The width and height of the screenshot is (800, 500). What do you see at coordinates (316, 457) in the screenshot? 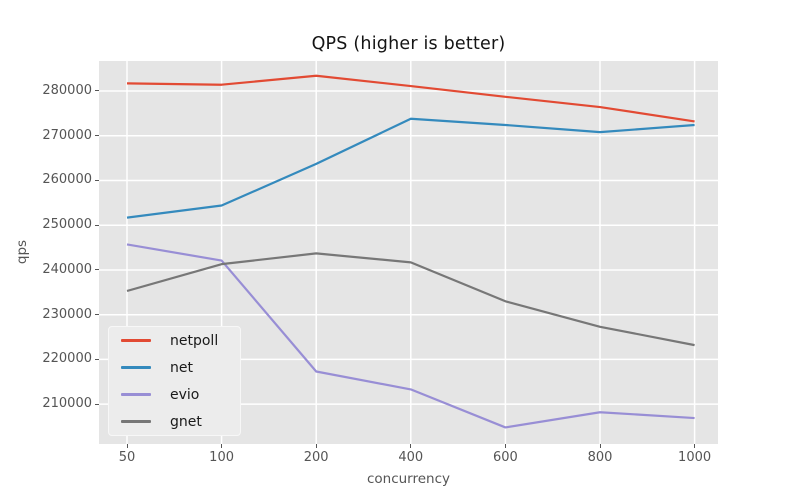
I see `x-tick-label: 200` at bounding box center [316, 457].